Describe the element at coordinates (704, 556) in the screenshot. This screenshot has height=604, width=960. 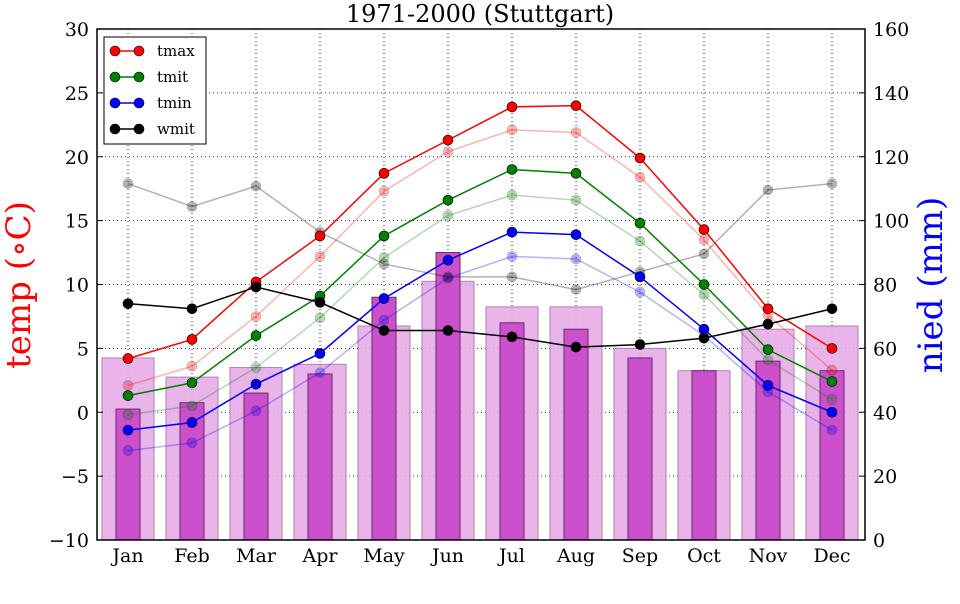
I see `x-tick-label: Oct` at that location.